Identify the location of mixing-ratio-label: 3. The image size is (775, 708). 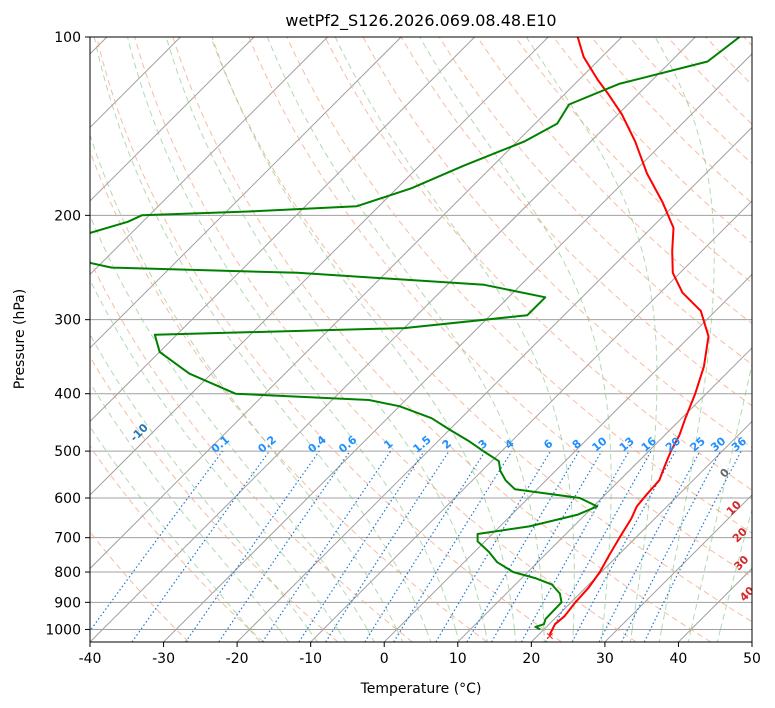
(483, 444).